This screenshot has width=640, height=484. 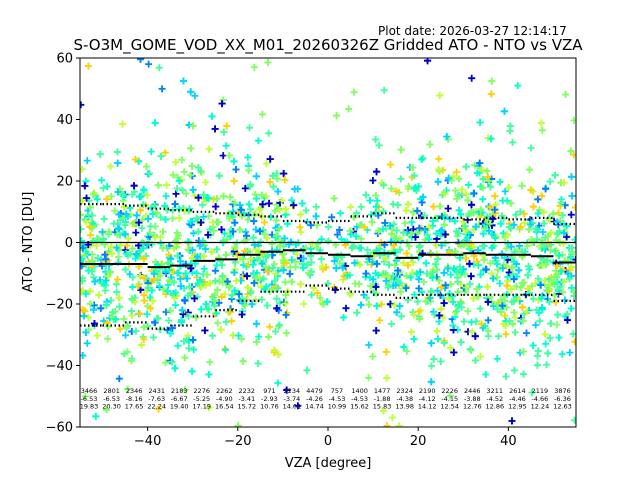 I want to click on x-tick-label: 40, so click(x=508, y=441).